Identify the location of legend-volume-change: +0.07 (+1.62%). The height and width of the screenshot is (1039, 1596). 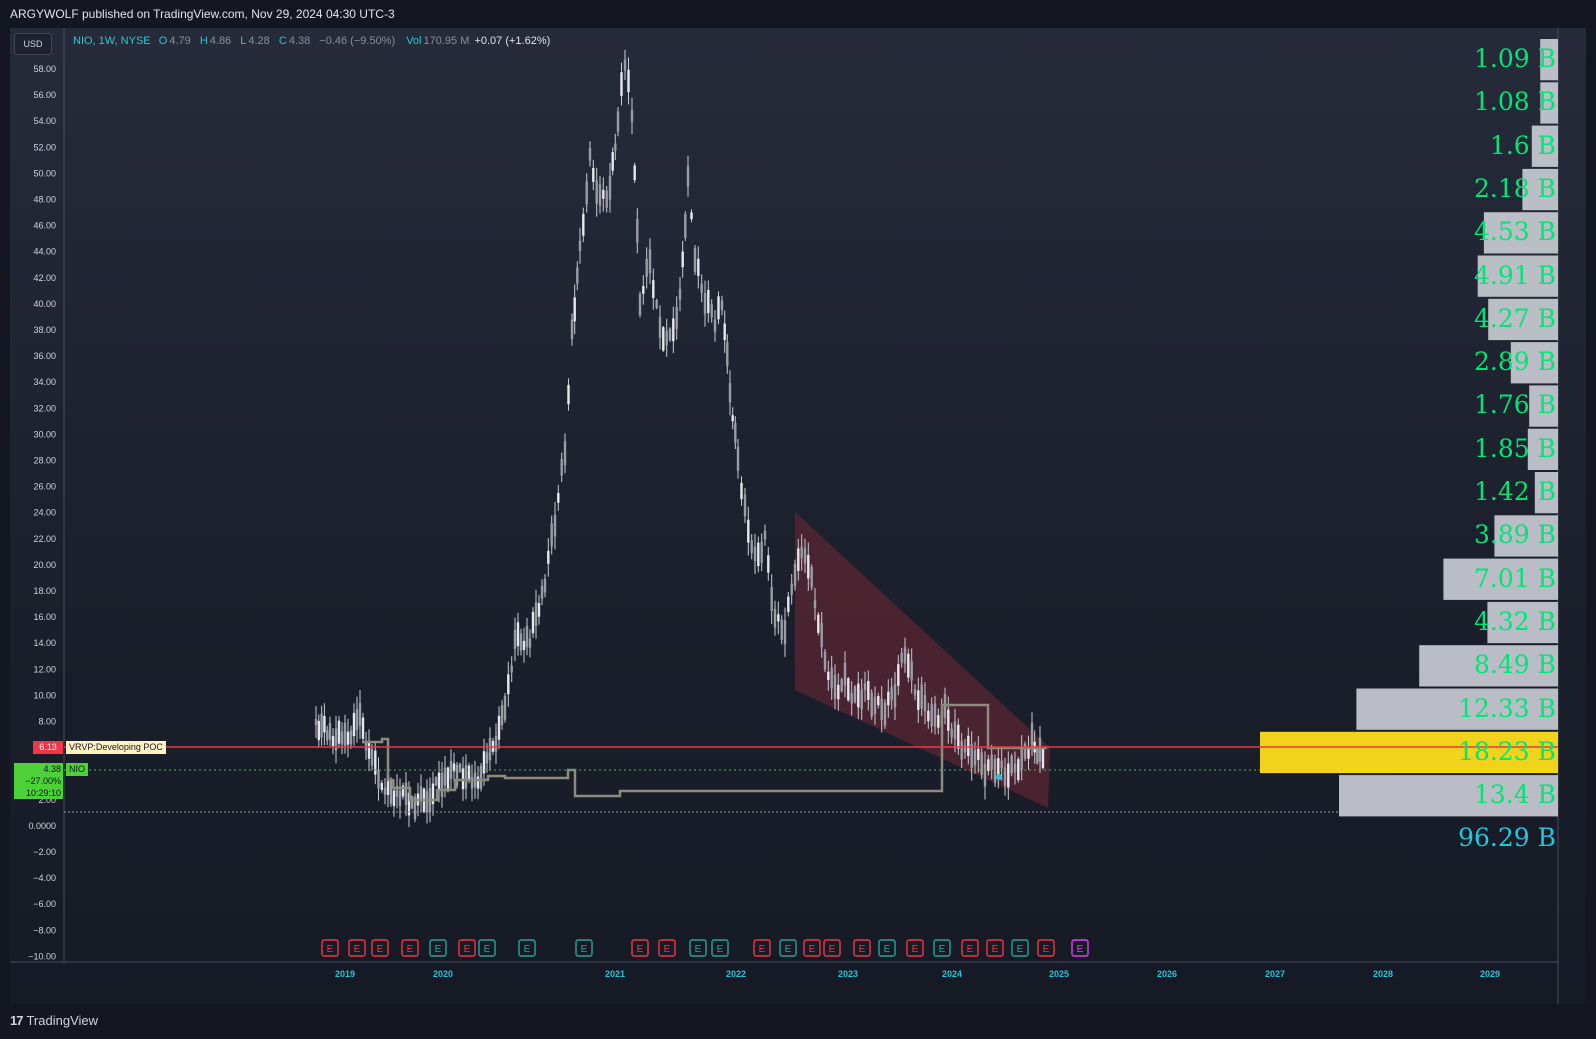
(512, 41).